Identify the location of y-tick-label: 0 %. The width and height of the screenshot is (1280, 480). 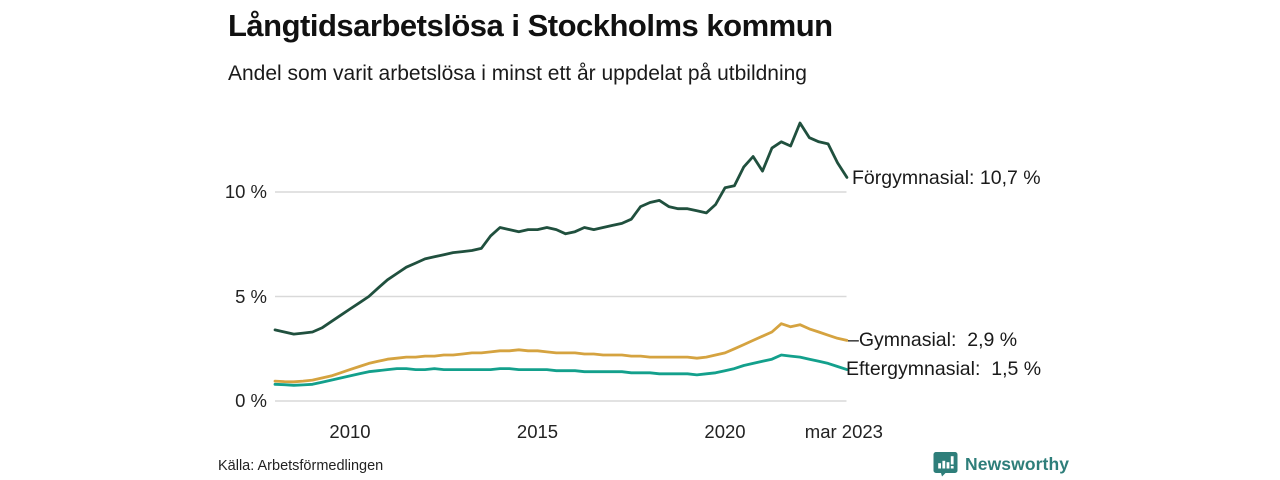
(251, 400).